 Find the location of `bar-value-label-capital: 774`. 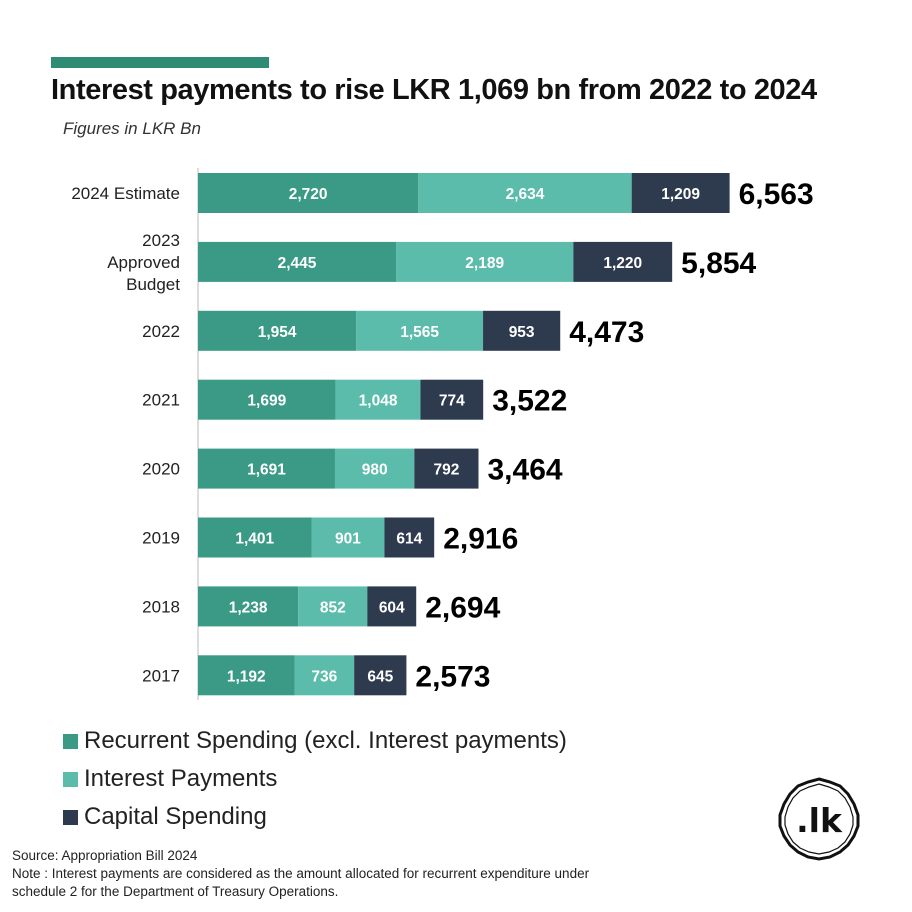

bar-value-label-capital: 774 is located at coordinates (452, 401).